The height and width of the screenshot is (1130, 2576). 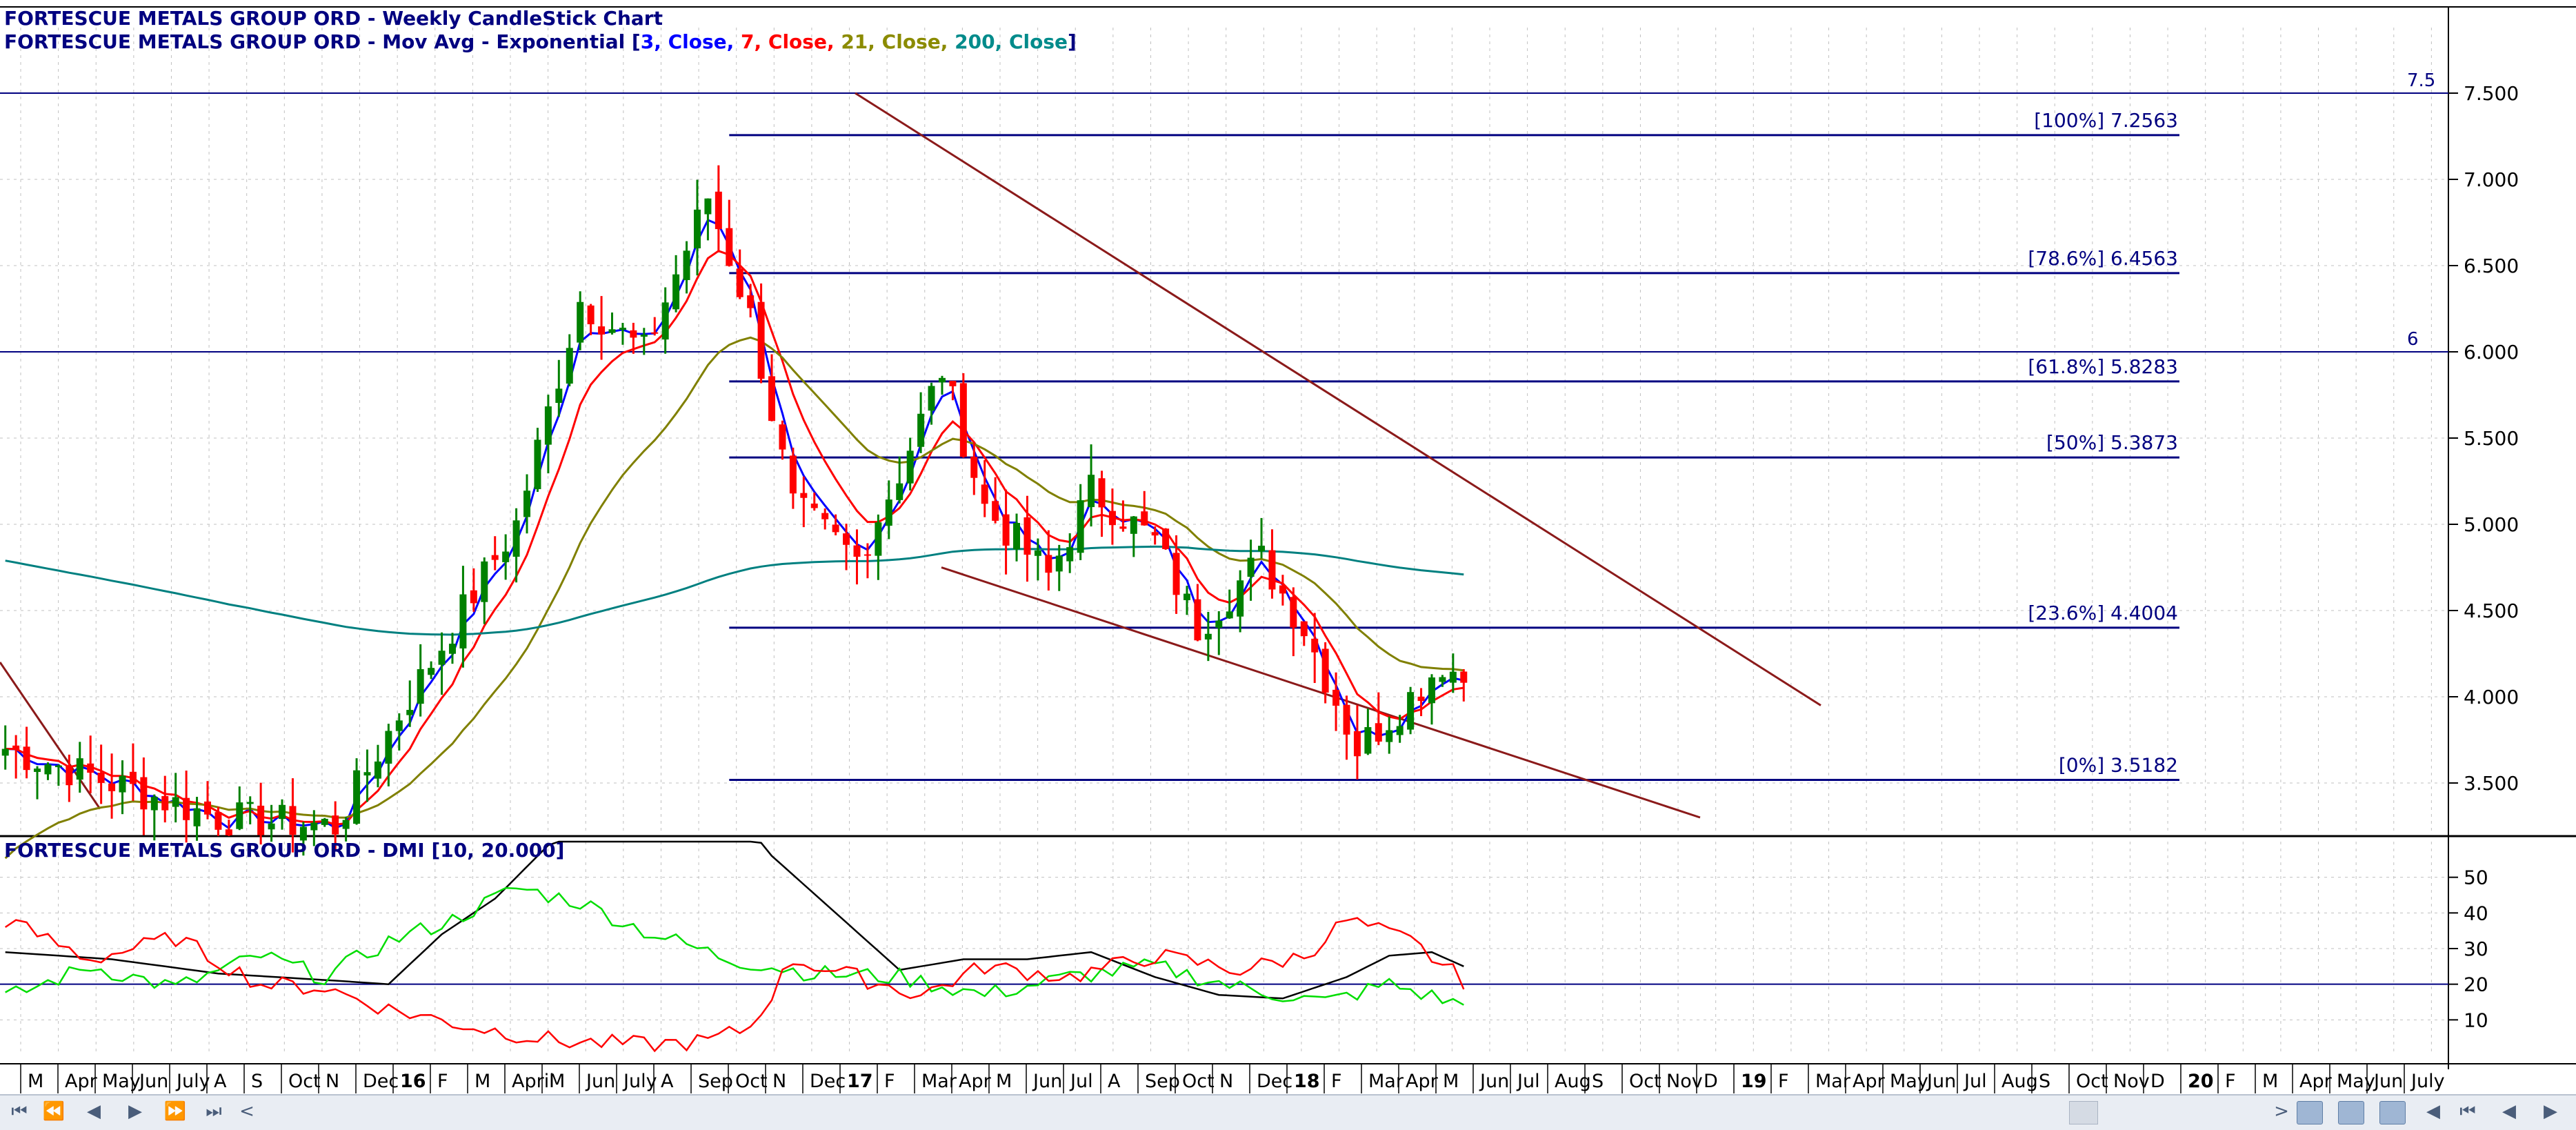 I want to click on scroll-left-button: <, so click(x=246, y=1111).